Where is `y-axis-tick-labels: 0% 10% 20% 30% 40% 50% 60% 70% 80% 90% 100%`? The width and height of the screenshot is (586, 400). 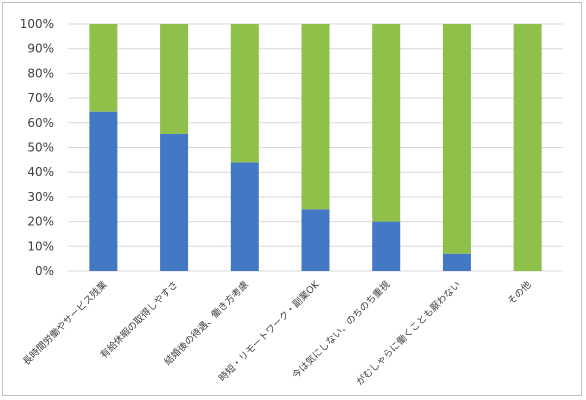
y-axis-tick-labels: 0% 10% 20% 30% 40% 50% 60% 70% 80% 90% 100% is located at coordinates (37, 147).